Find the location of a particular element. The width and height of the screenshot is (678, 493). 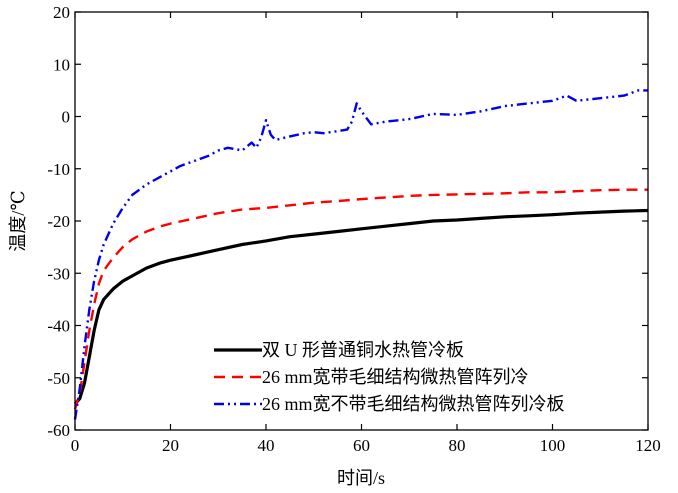

legend-label-3: 26 mm宽不带毛细结构微热管阵列冷板 is located at coordinates (413, 404).